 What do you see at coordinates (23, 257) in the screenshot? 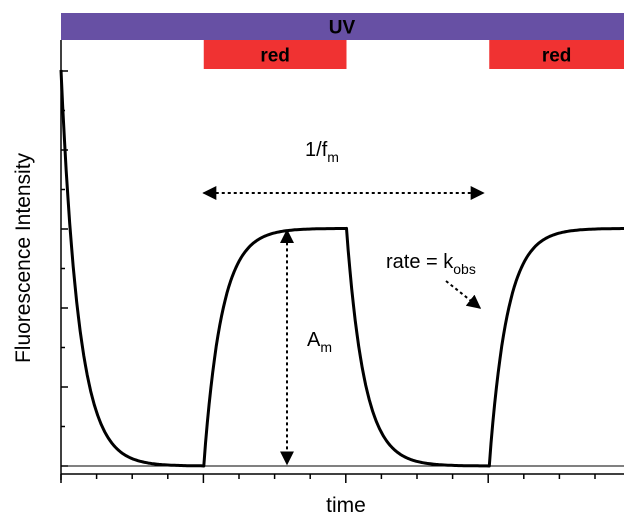
I see `y-axis-label: Fluorescence Intensity` at bounding box center [23, 257].